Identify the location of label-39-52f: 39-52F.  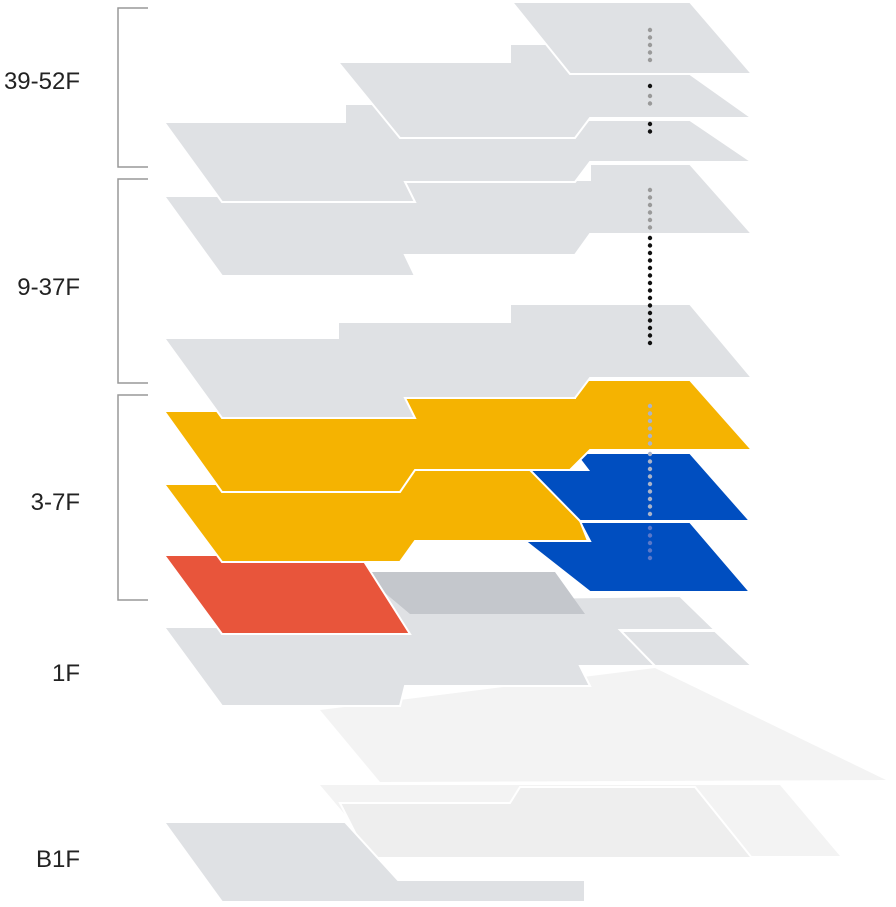
(41, 81).